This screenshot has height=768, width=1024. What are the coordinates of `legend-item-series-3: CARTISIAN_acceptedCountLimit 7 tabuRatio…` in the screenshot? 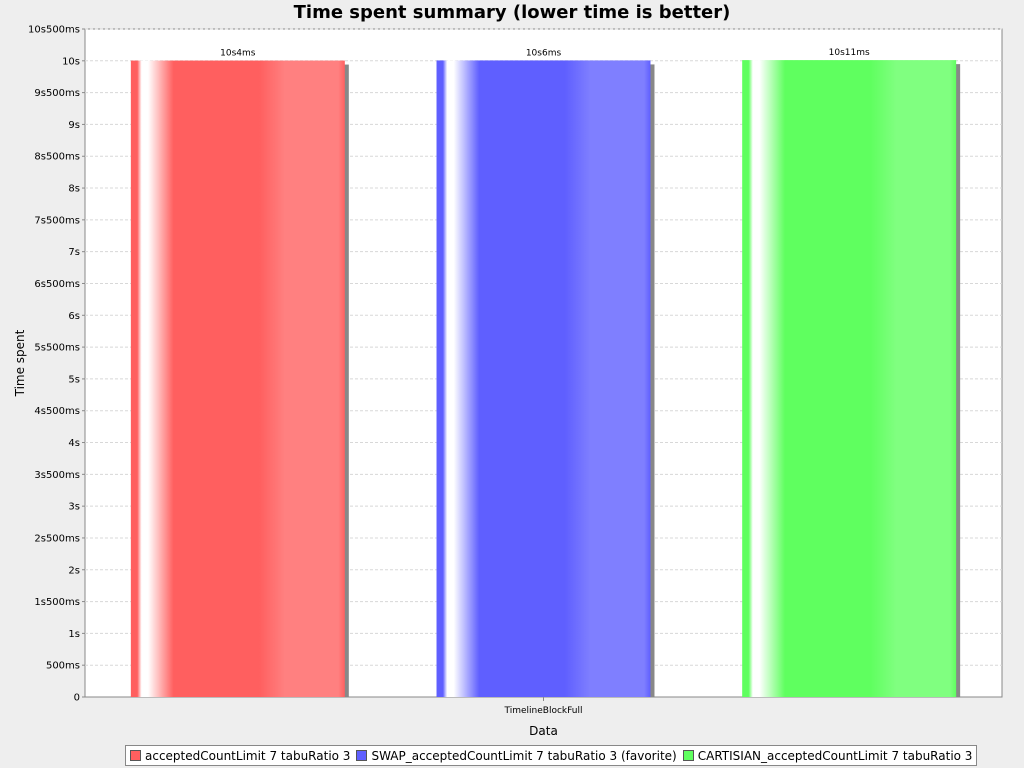 It's located at (827, 755).